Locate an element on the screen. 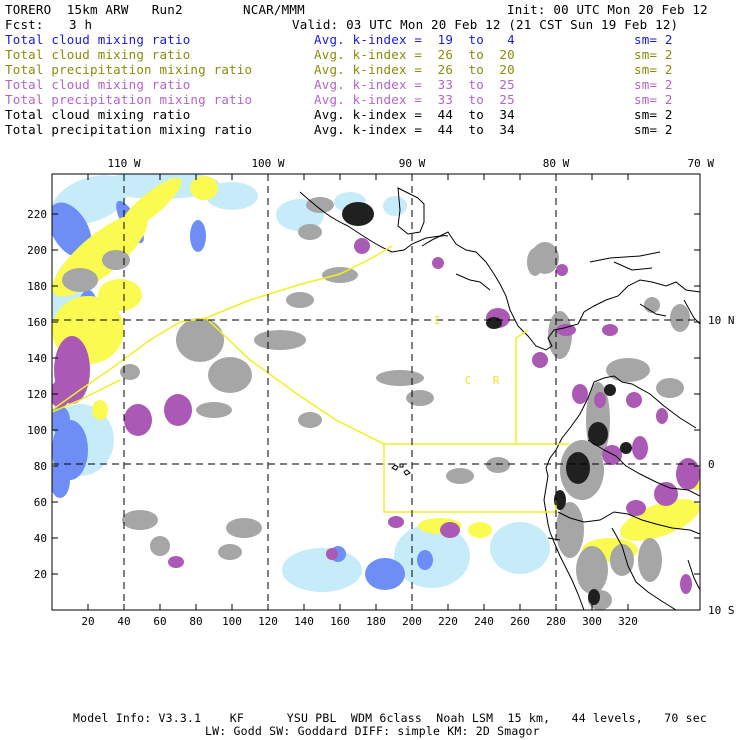 This screenshot has height=740, width=740. bottom-label-6: 140 is located at coordinates (304, 621).